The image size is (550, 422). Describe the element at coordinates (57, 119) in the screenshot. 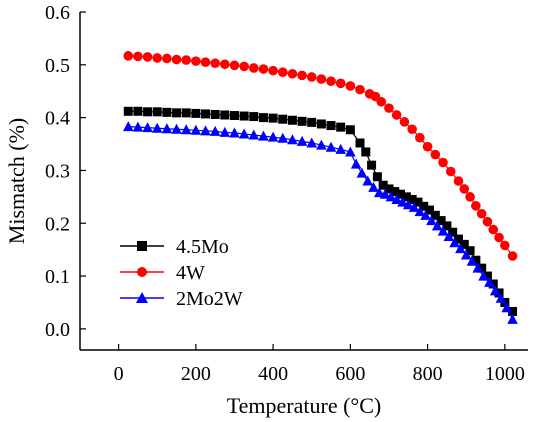

I see `y-tick-label: 0.4` at that location.